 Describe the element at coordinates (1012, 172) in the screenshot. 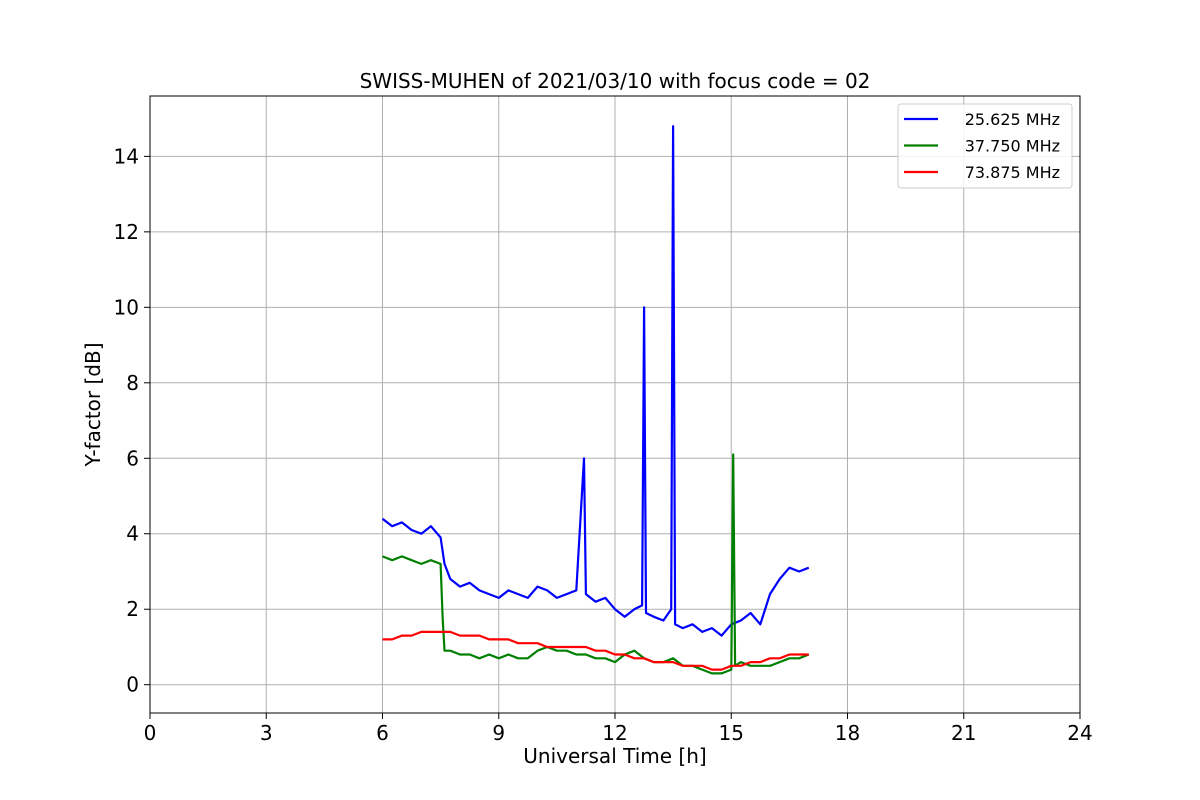

I see `legend-label: 73.875 MHz` at that location.